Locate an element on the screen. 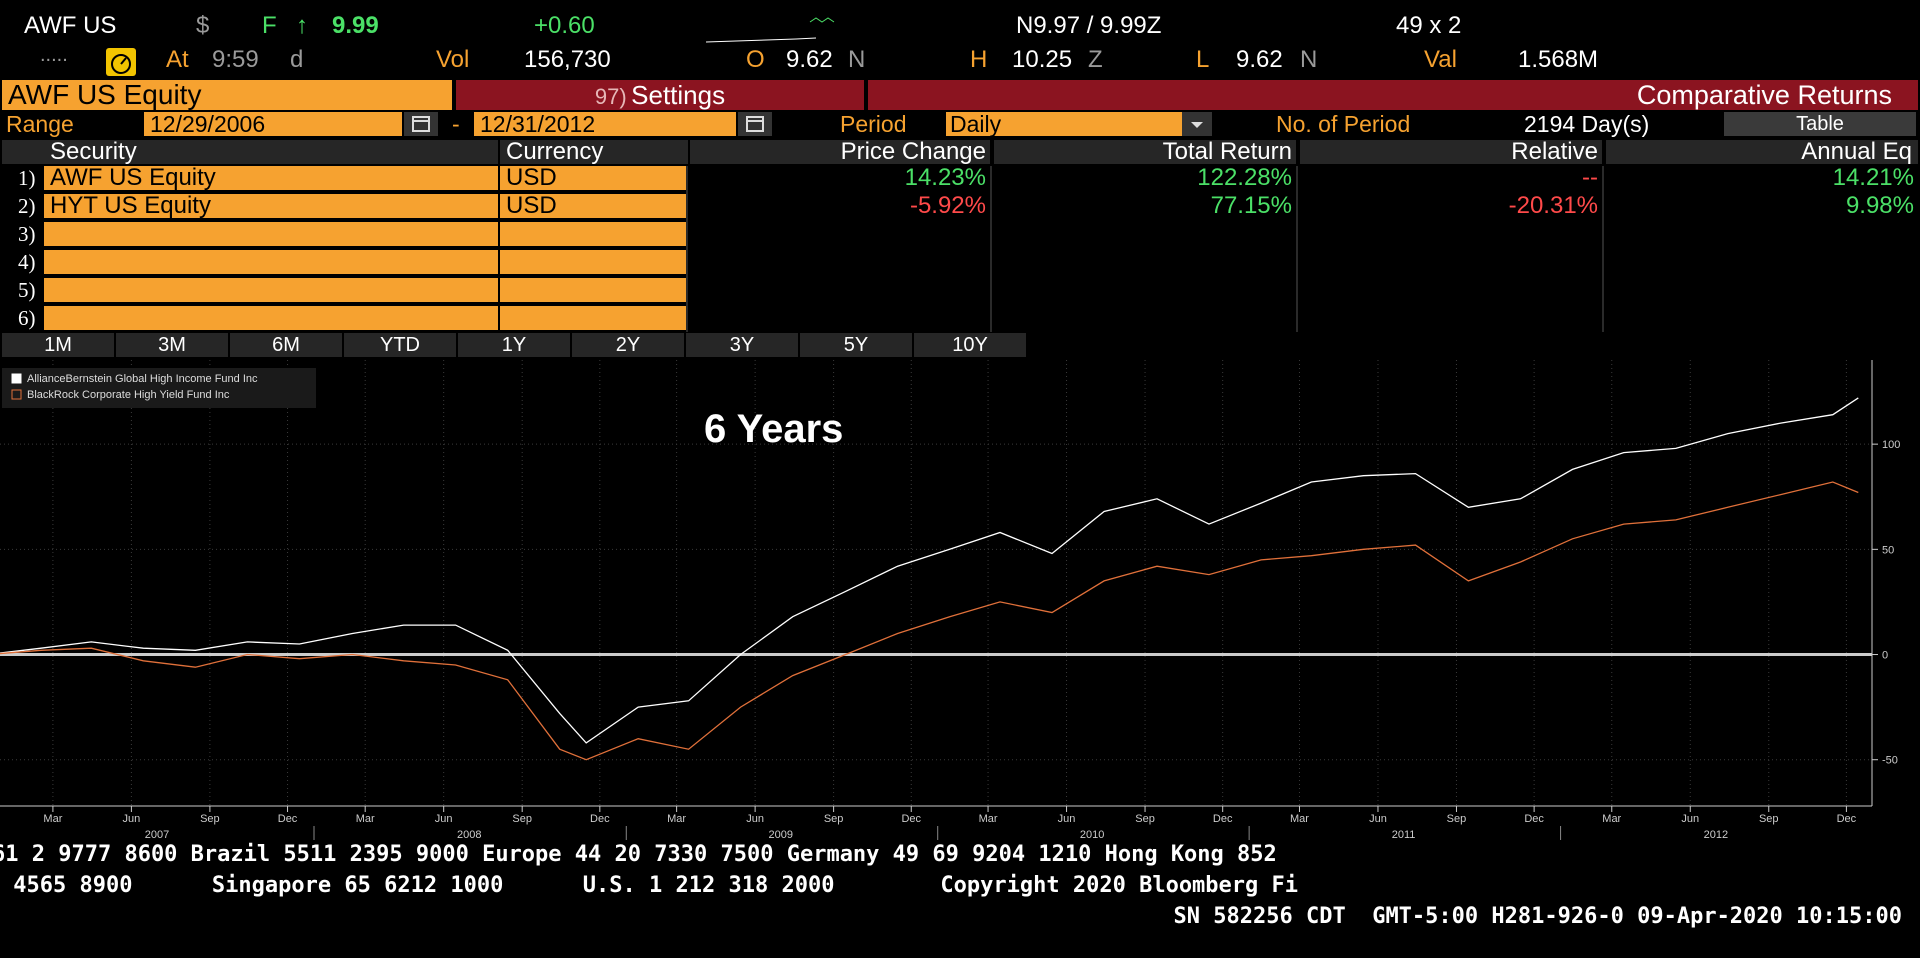 The height and width of the screenshot is (958, 1920). sparkline-icon is located at coordinates (770, 30).